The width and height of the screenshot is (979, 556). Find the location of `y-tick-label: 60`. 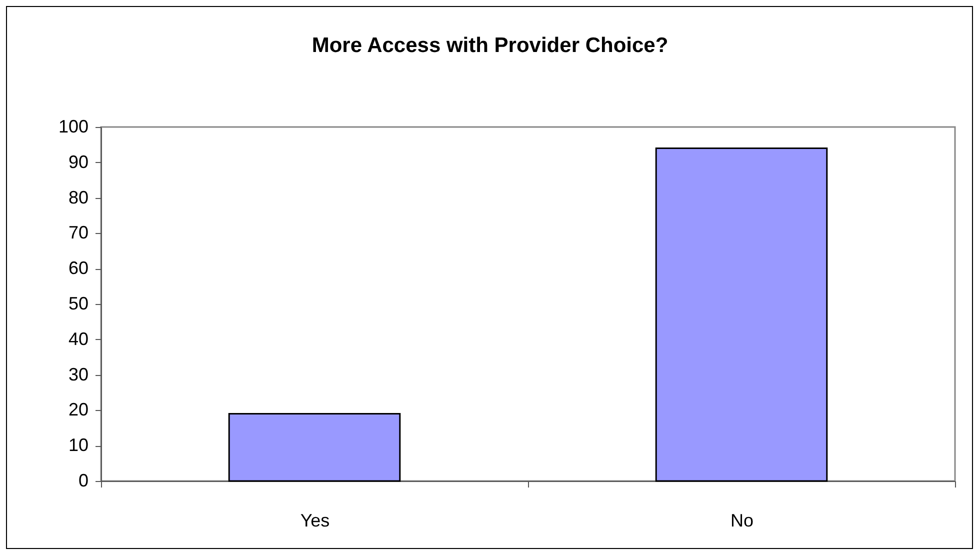

y-tick-label: 60 is located at coordinates (78, 268).